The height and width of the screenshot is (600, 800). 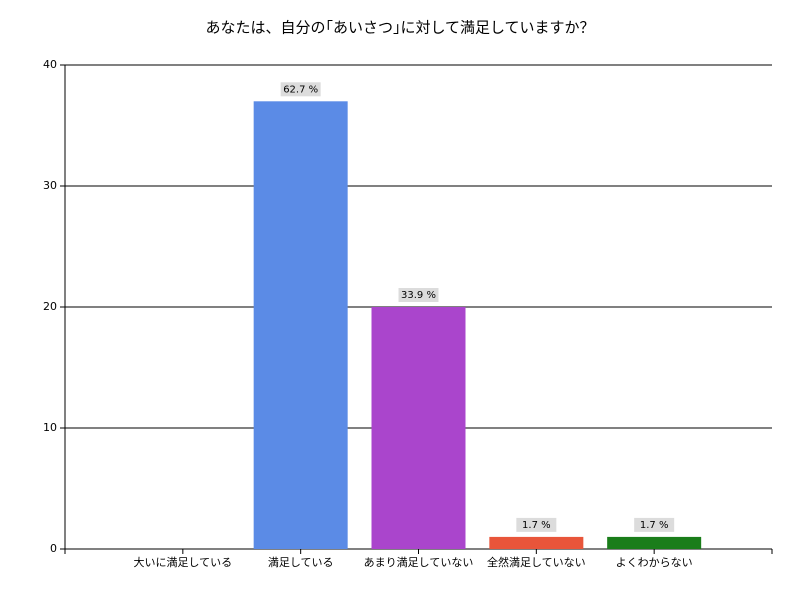 What do you see at coordinates (399, 28) in the screenshot?
I see `chart-title: あなたは、自分の｢あいさつ｣に対して満足していますか？` at bounding box center [399, 28].